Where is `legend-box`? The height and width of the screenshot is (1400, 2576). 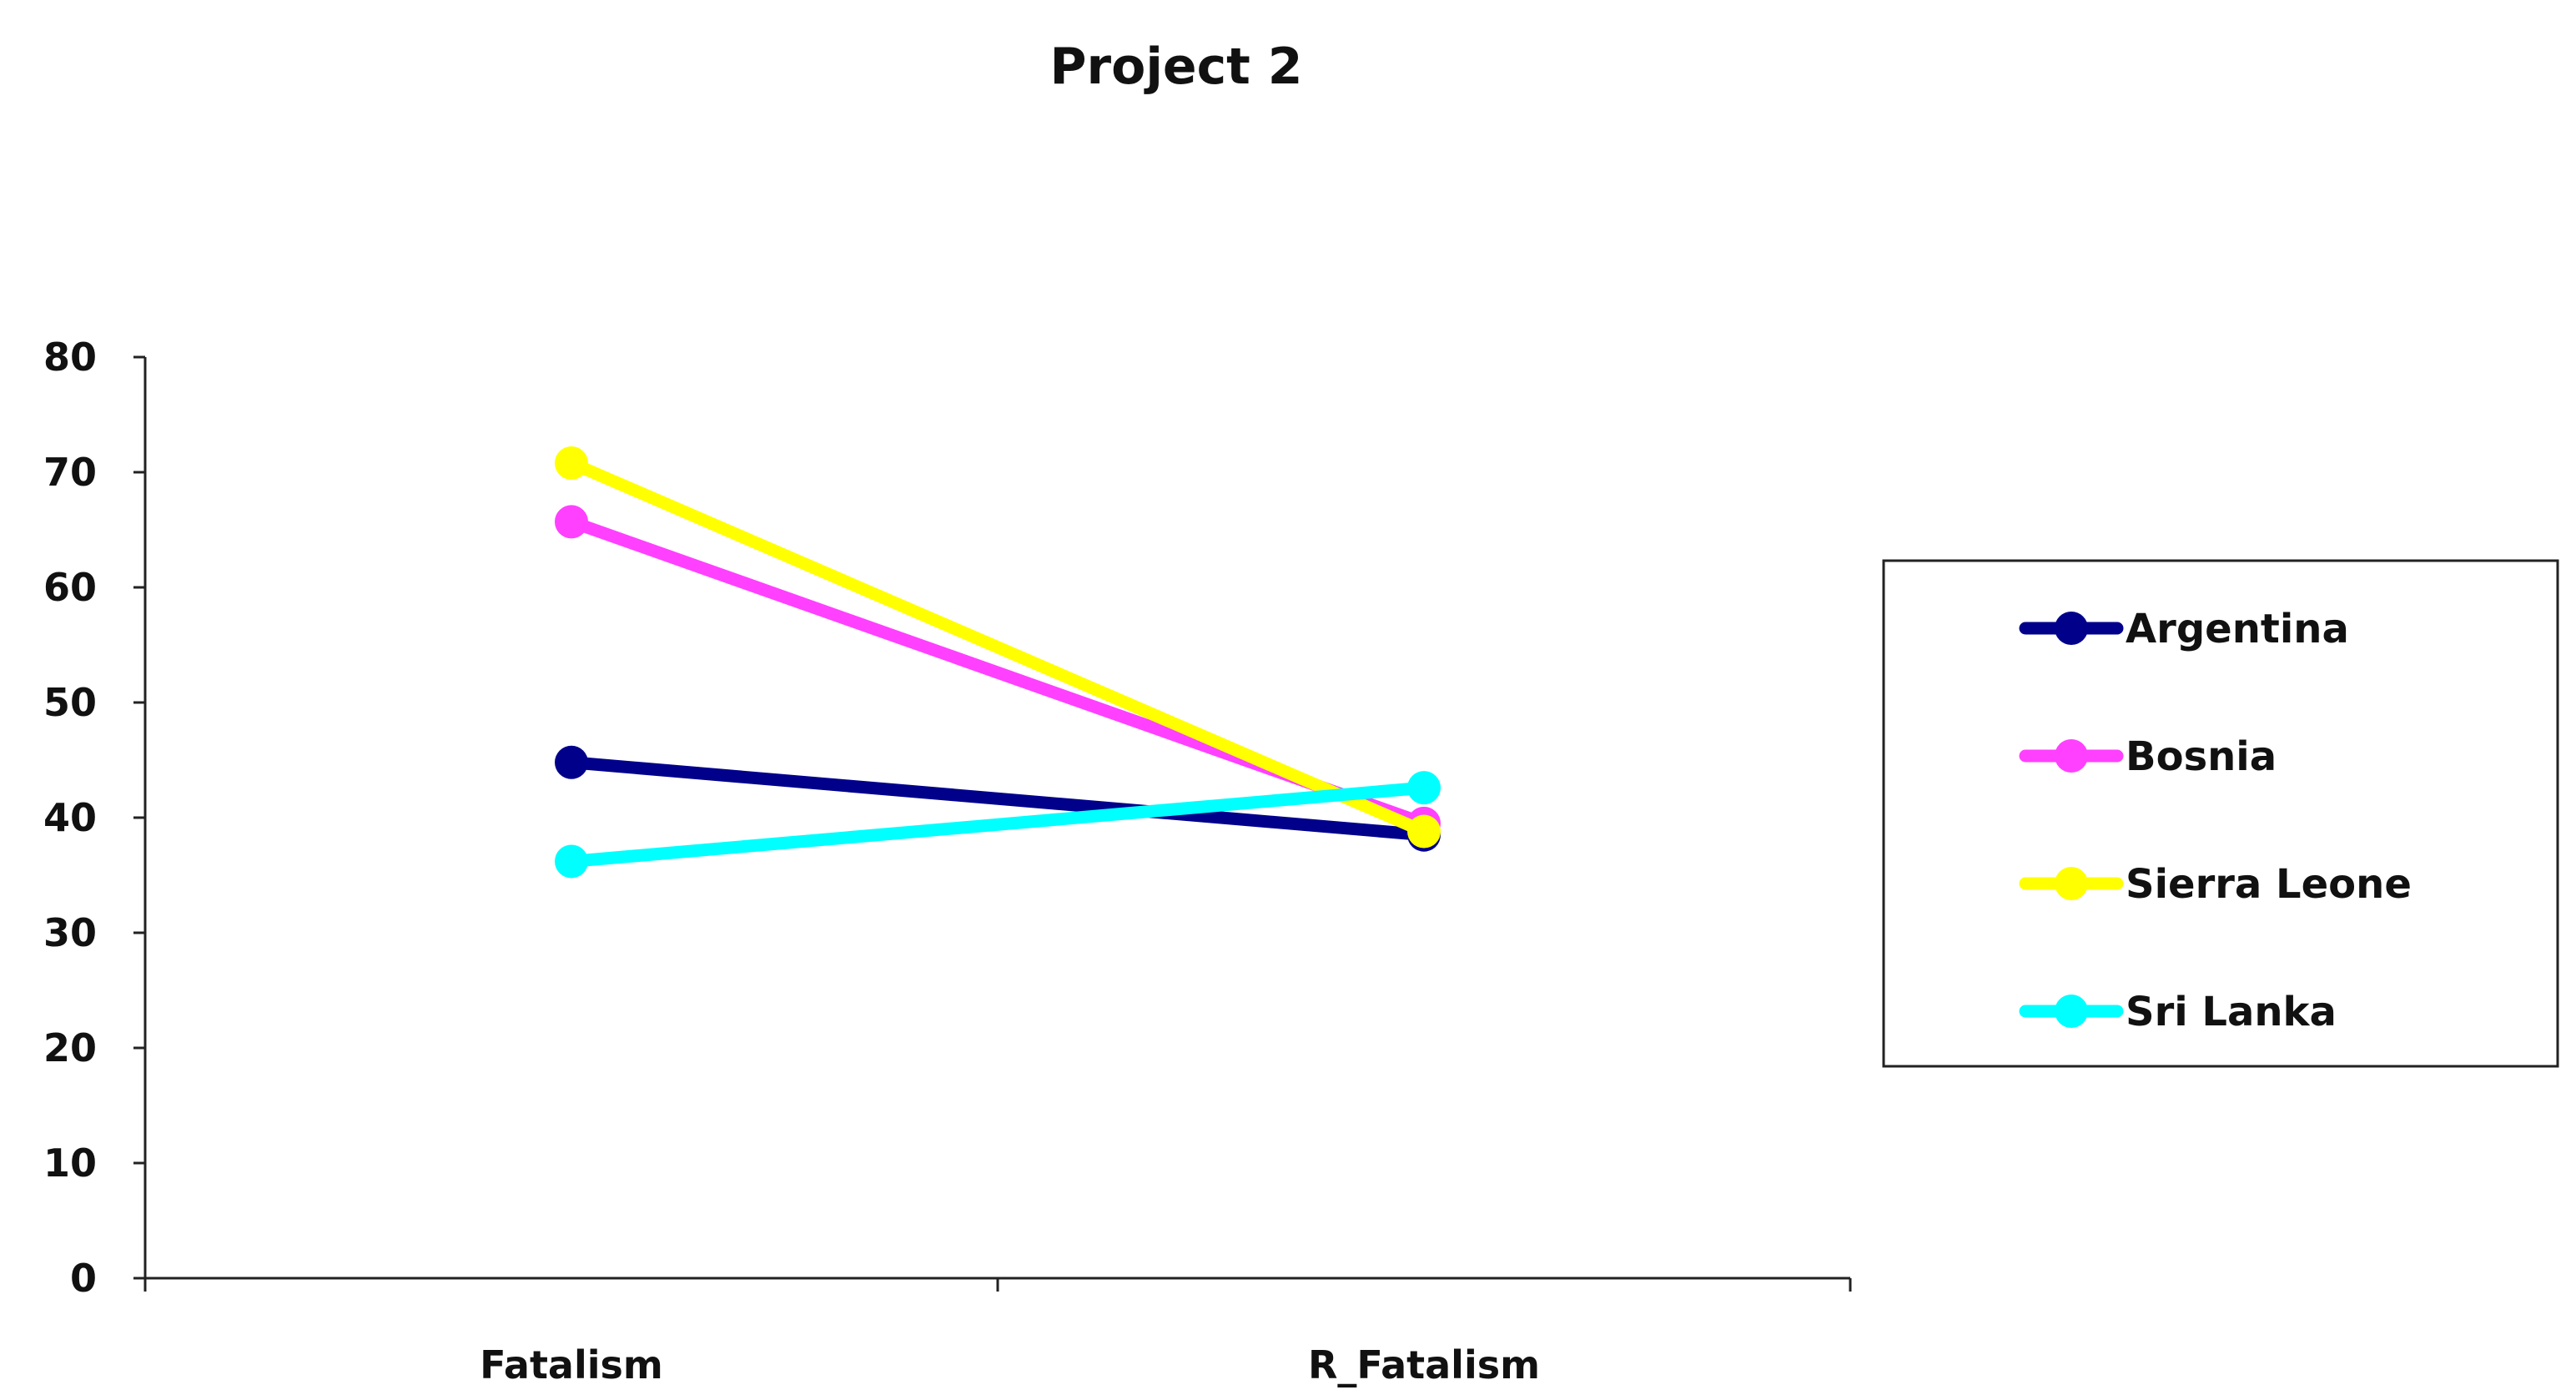
legend-box is located at coordinates (2220, 814).